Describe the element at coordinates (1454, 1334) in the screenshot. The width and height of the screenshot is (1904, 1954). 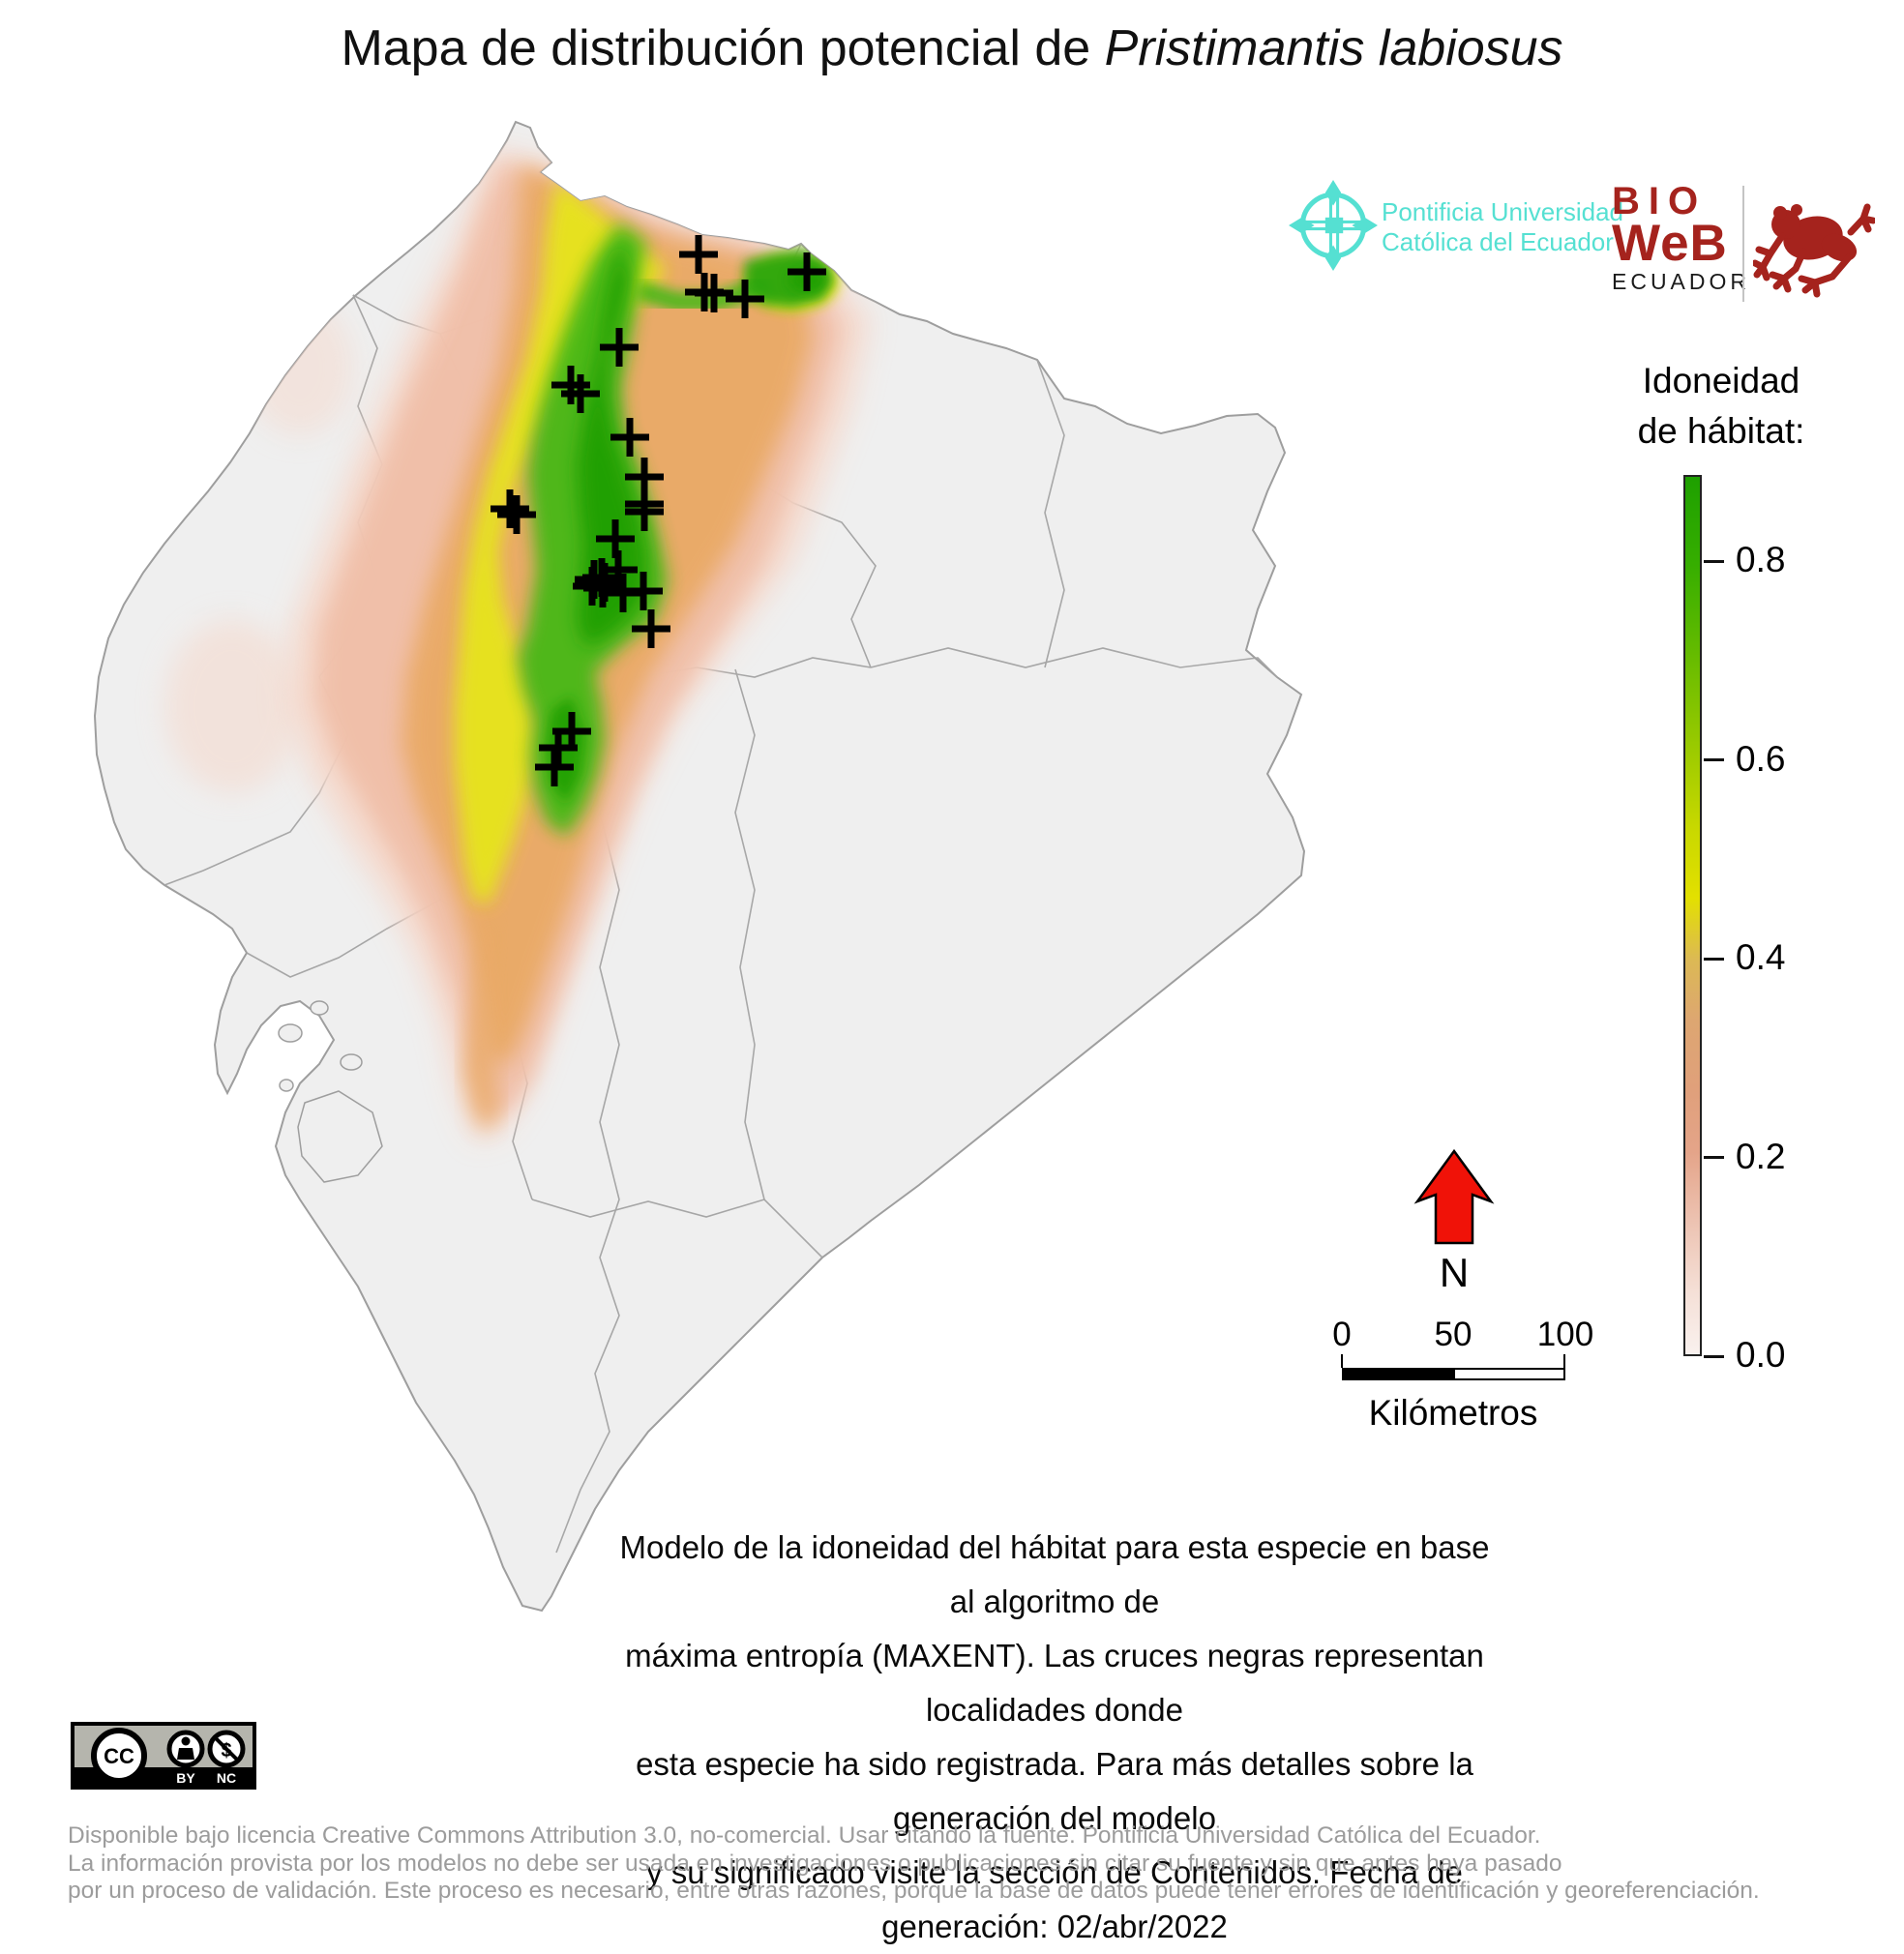
I see `scalebar-tick-50: 50` at that location.